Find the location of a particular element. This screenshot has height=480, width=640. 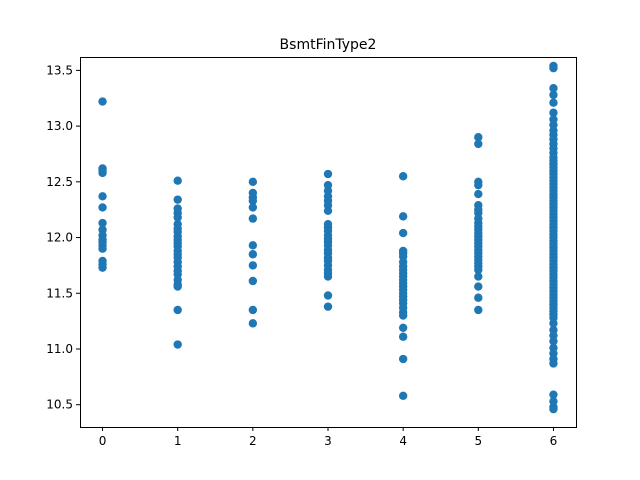

y-tick-label: 13.0 is located at coordinates (59, 126).